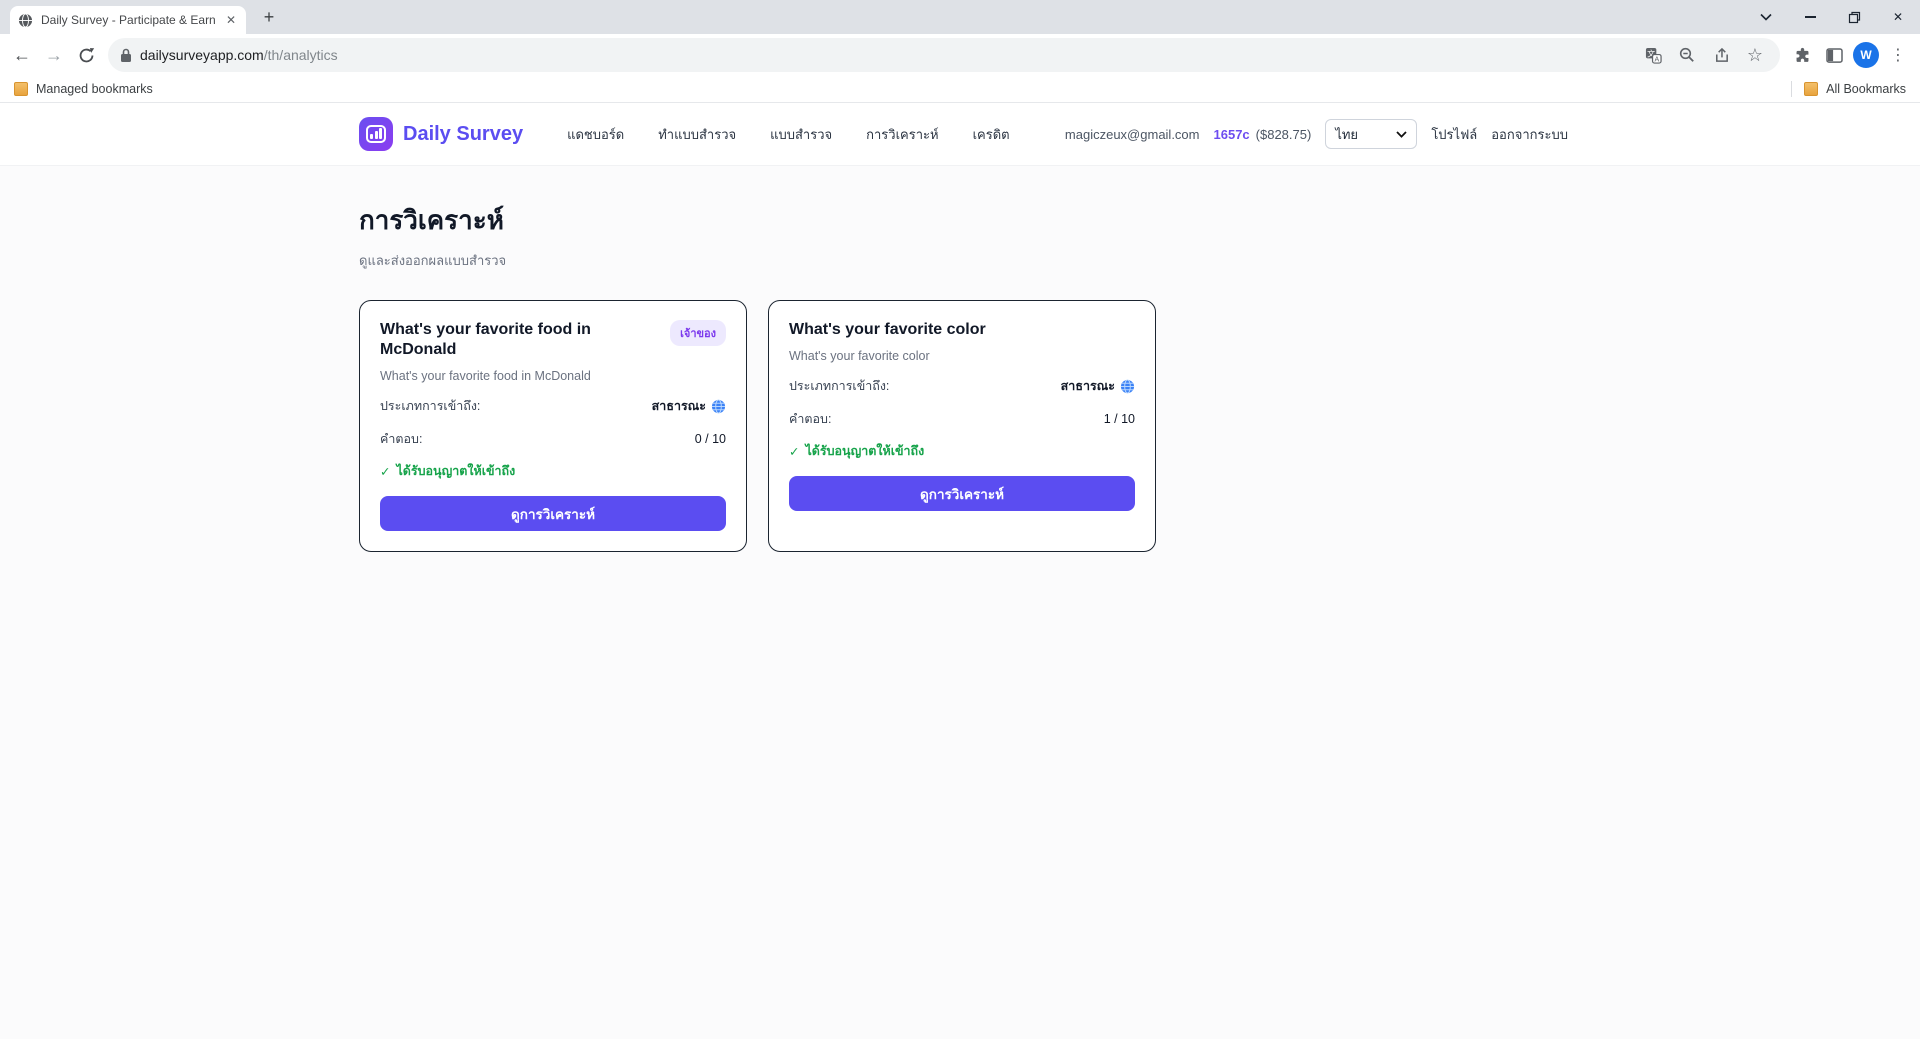 The image size is (1920, 1040). Describe the element at coordinates (1854, 17) in the screenshot. I see `restore-button` at that location.